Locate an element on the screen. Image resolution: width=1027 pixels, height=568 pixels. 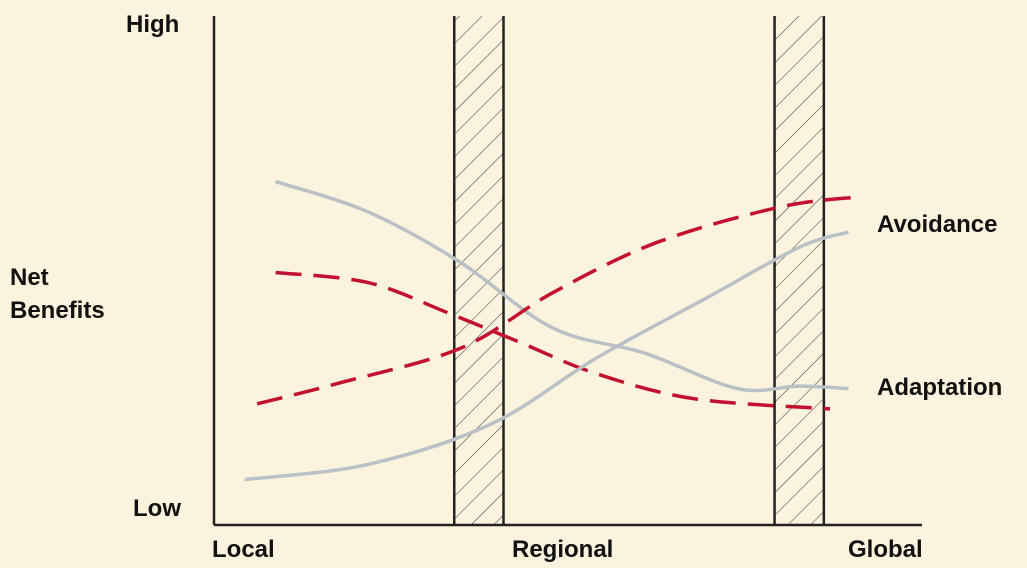
x-tick-label-local: Local is located at coordinates (243, 549).